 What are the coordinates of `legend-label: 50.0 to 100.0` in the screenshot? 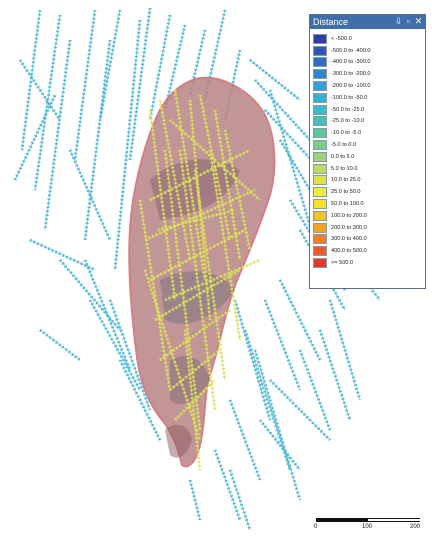 It's located at (347, 204).